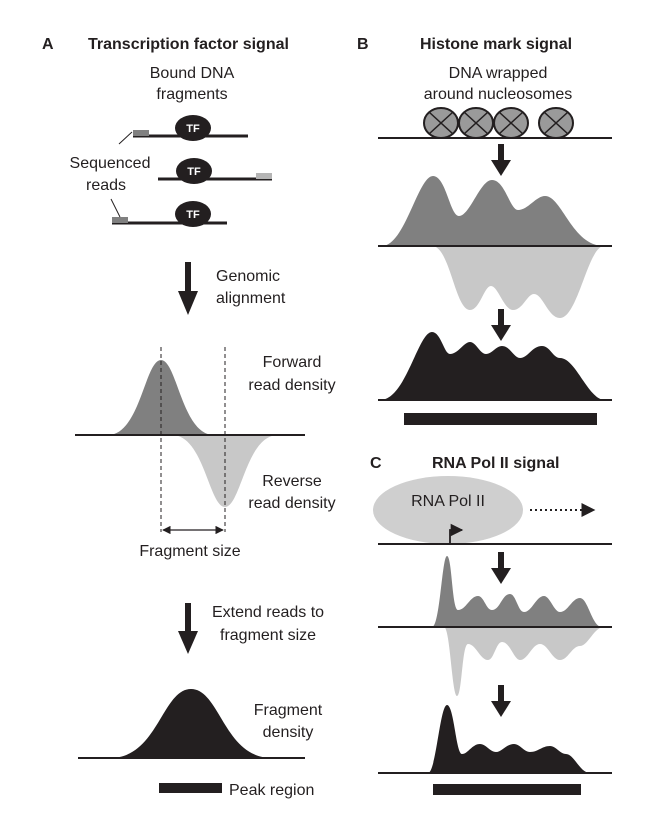 The image size is (662, 815). What do you see at coordinates (501, 701) in the screenshot?
I see `arrow-c2` at bounding box center [501, 701].